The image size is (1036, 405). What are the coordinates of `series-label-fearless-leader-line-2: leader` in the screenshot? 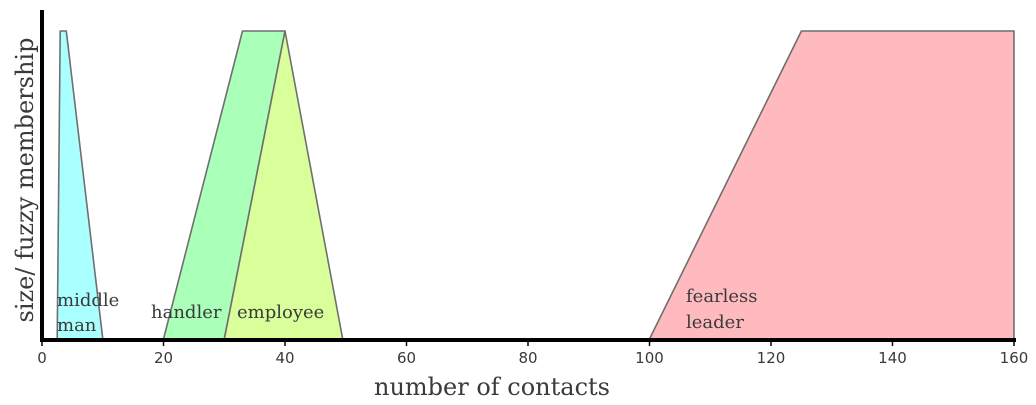 It's located at (715, 322).